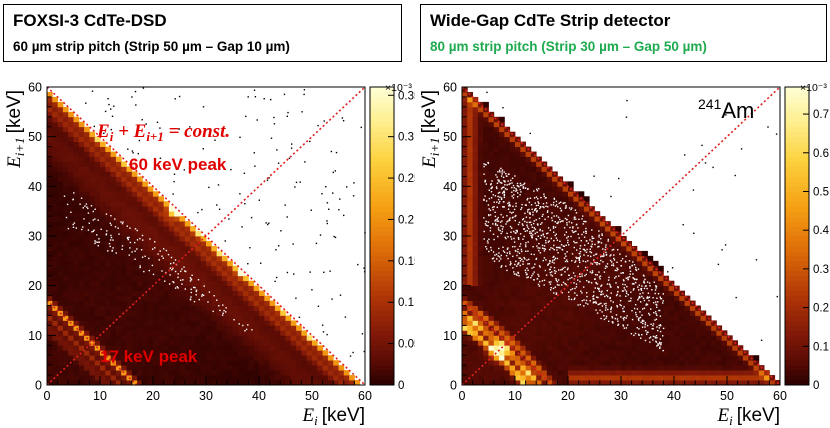  Describe the element at coordinates (35, 237) in the screenshot. I see `left-y-tick-label: 30` at that location.